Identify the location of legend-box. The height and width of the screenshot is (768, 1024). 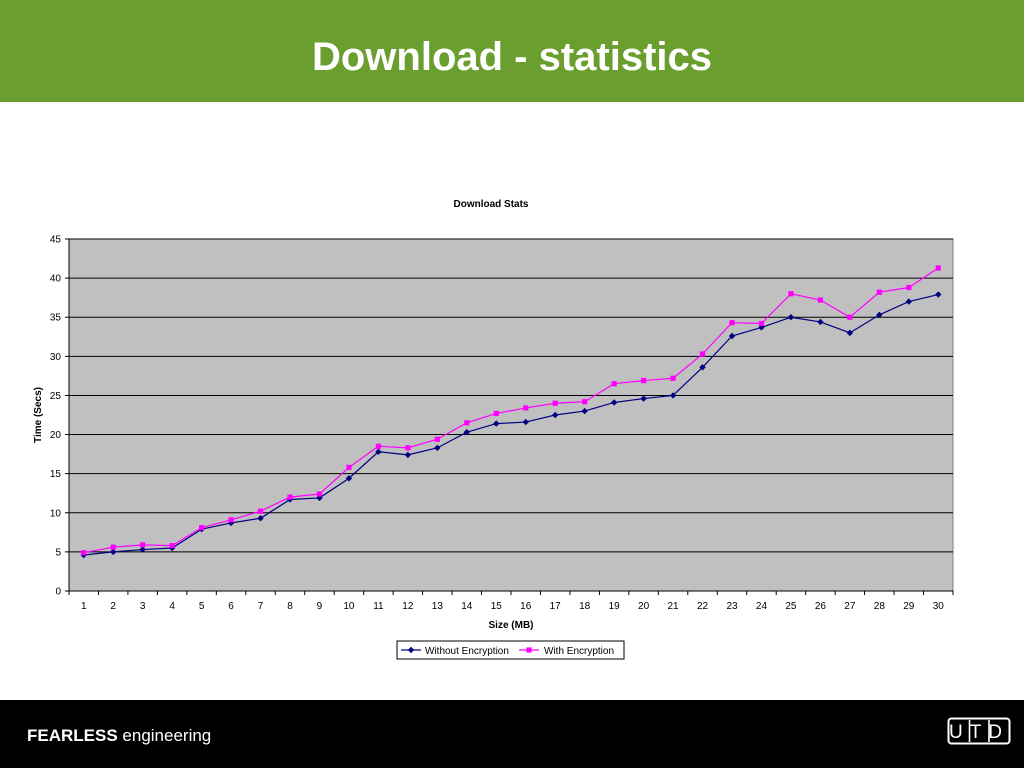
(510, 650).